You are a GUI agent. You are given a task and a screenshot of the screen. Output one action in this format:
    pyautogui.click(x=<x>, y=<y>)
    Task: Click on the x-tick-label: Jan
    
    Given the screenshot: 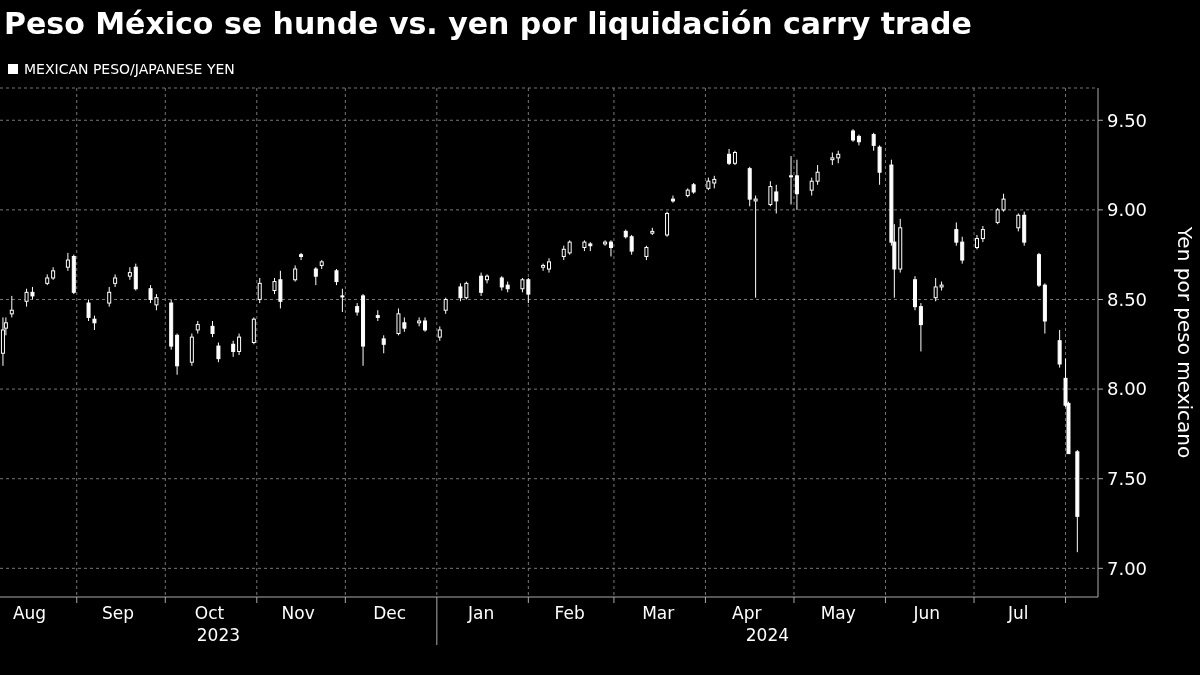 What is the action you would take?
    pyautogui.click(x=481, y=613)
    